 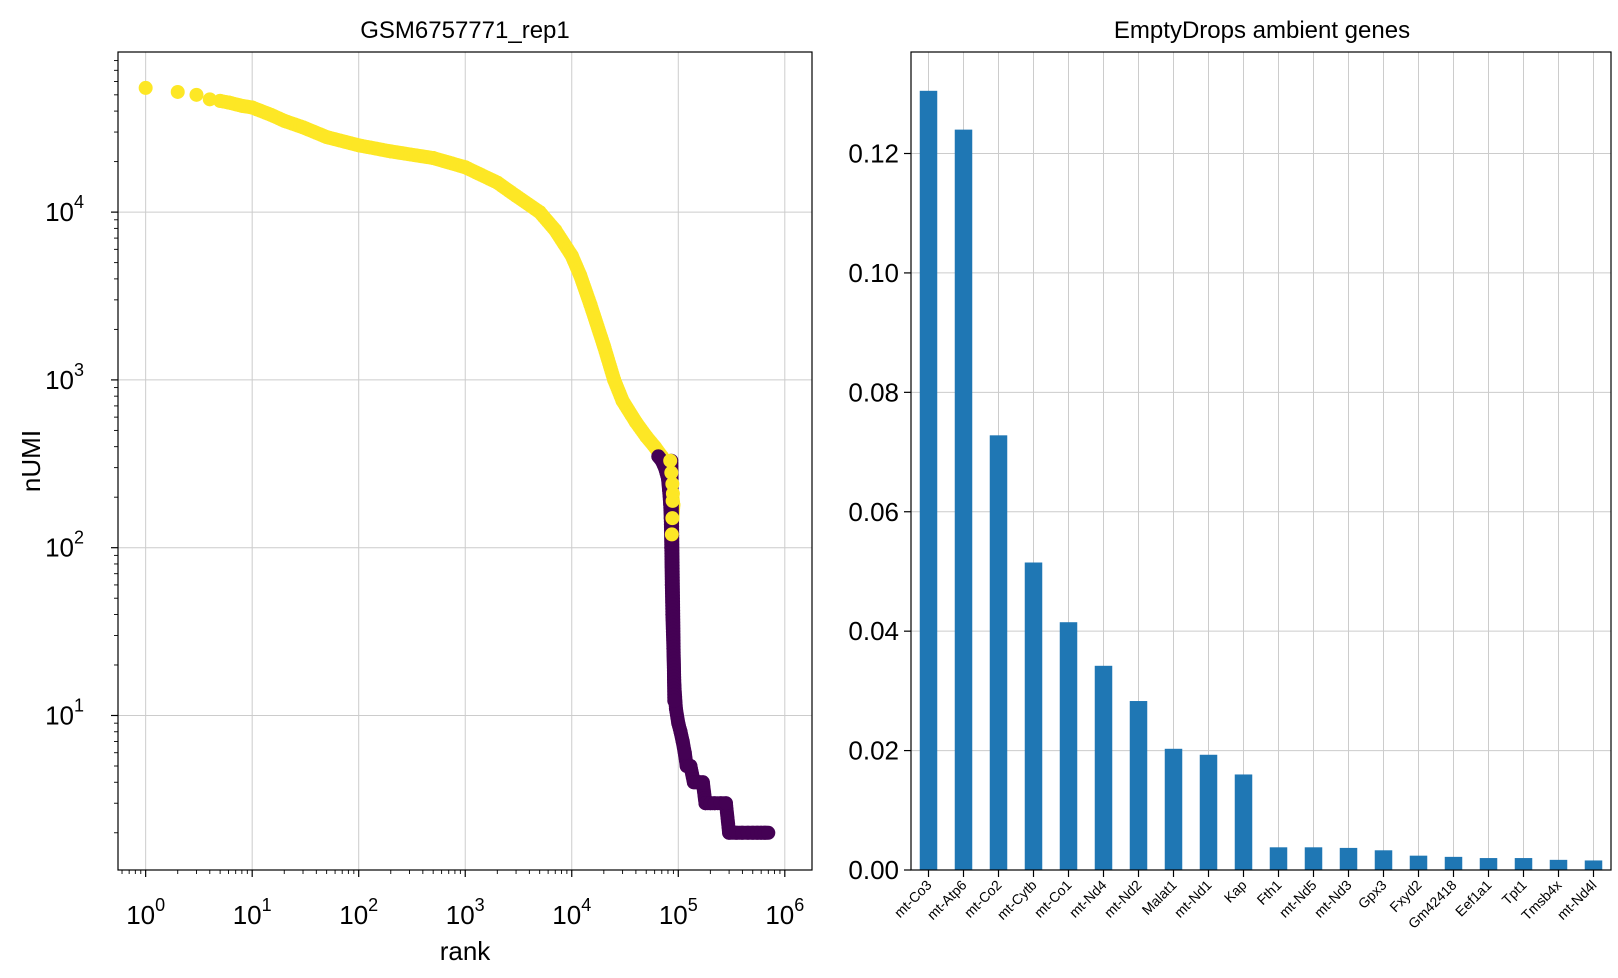 I want to click on ambient-genes-x-tick-label: mt-Nd4, so click(x=1088, y=899).